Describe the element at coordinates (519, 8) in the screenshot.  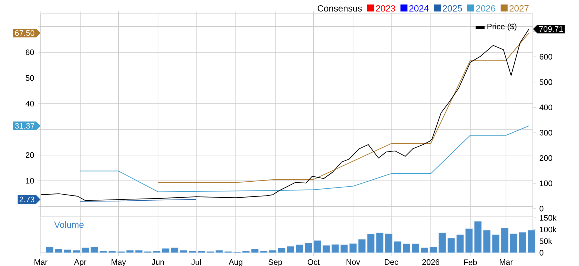
I see `legend-label: 2027` at that location.